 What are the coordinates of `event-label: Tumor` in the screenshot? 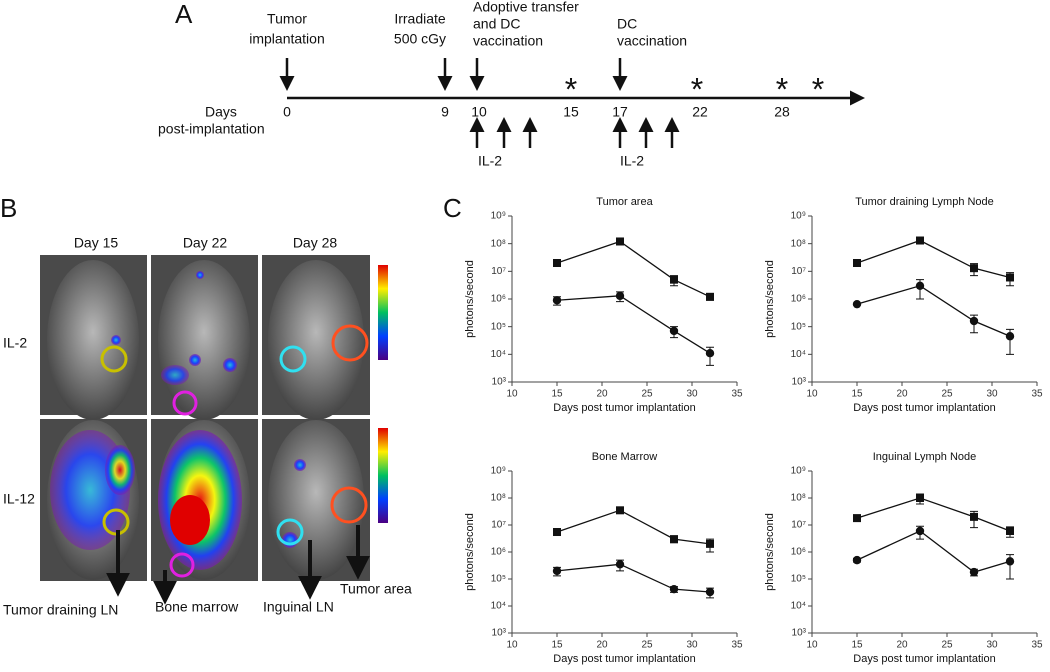 It's located at (287, 19).